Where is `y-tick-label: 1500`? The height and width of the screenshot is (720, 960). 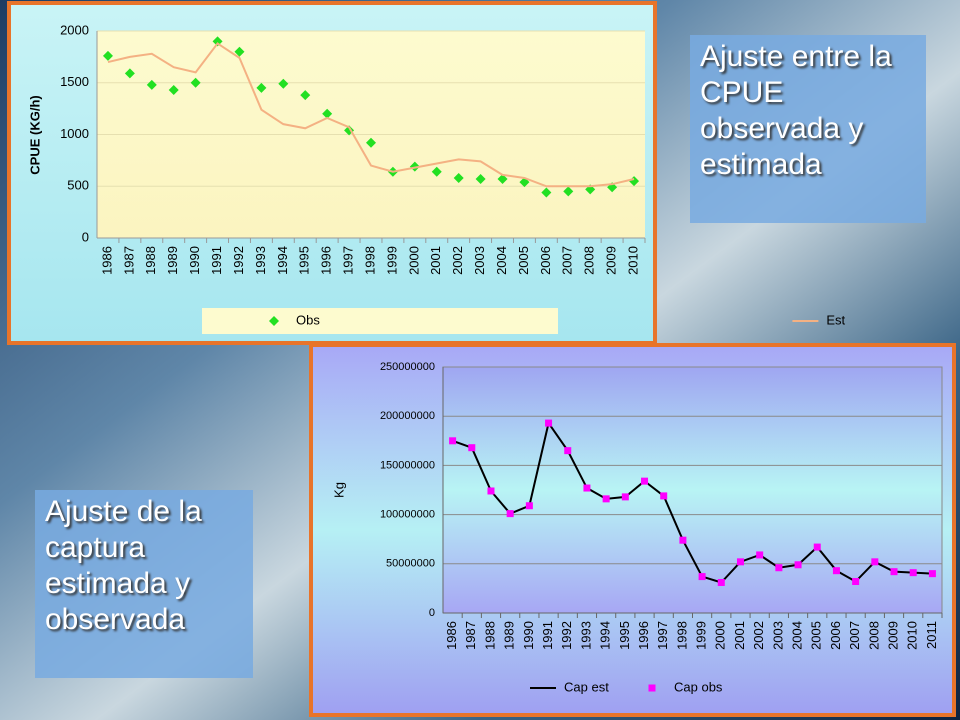 y-tick-label: 1500 is located at coordinates (74, 81).